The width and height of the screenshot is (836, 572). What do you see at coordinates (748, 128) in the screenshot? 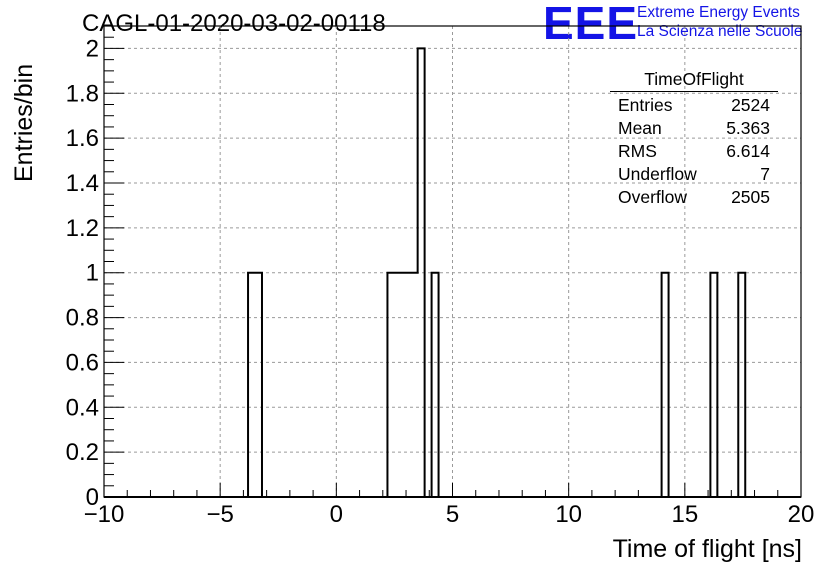
I see `stats-value: 5.363` at bounding box center [748, 128].